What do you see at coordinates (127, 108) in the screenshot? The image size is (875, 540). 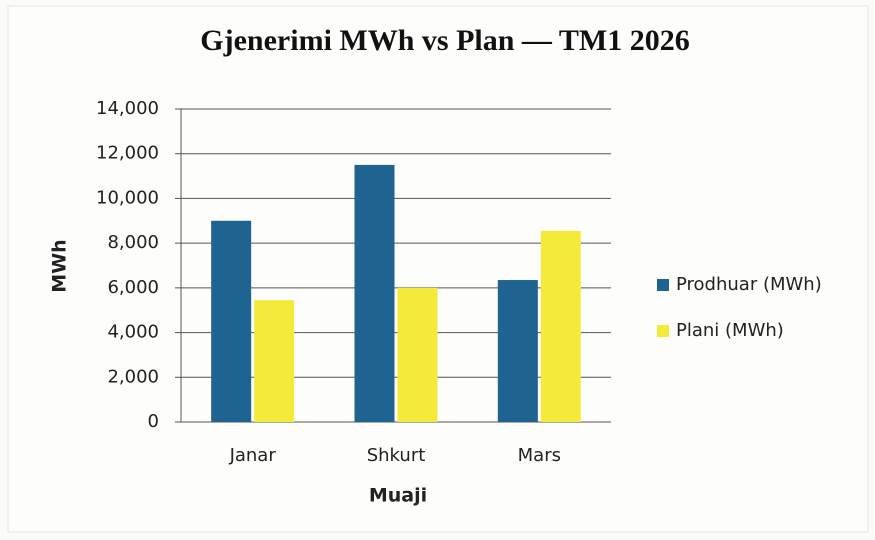 I see `y-tick-label: 14,000` at bounding box center [127, 108].